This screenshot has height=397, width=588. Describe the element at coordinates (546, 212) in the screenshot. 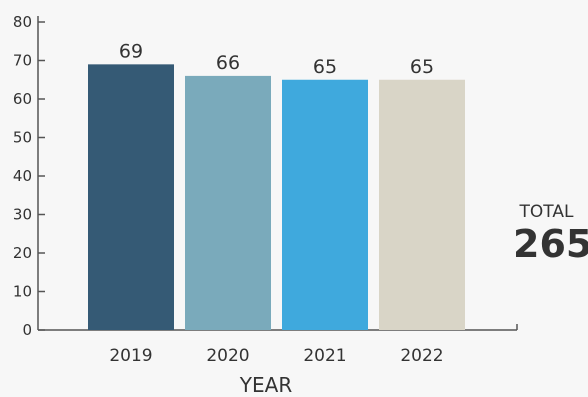

I see `total-label: TOTAL` at that location.